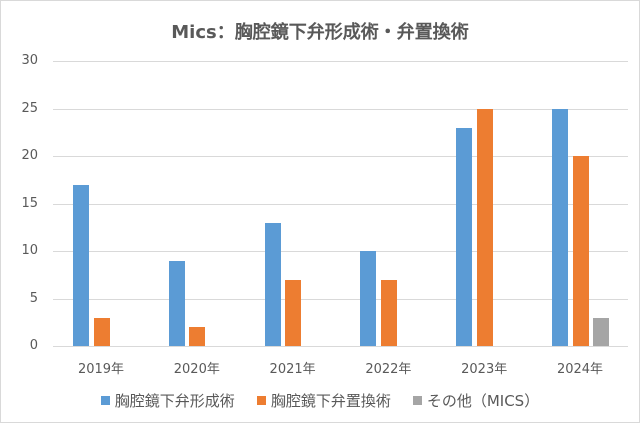 The height and width of the screenshot is (423, 640). What do you see at coordinates (29, 60) in the screenshot?
I see `y-tick-label: 30` at bounding box center [29, 60].